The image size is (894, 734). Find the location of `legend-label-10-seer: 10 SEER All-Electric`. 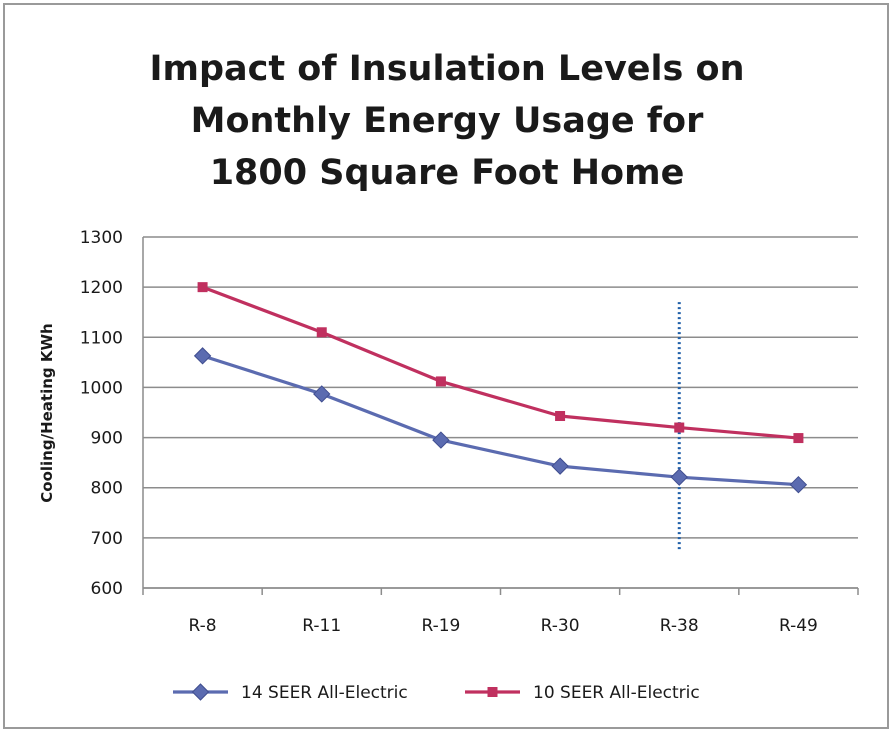

legend-label-10-seer: 10 SEER All-Electric is located at coordinates (616, 693).